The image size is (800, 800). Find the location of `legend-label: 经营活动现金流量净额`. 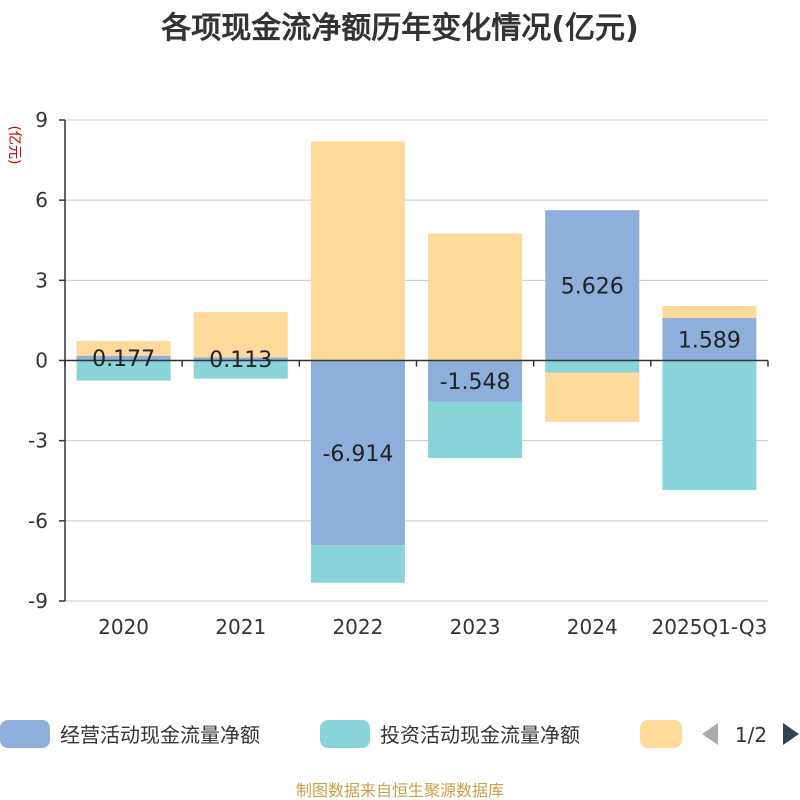

legend-label: 经营活动现金流量净额 is located at coordinates (160, 735).